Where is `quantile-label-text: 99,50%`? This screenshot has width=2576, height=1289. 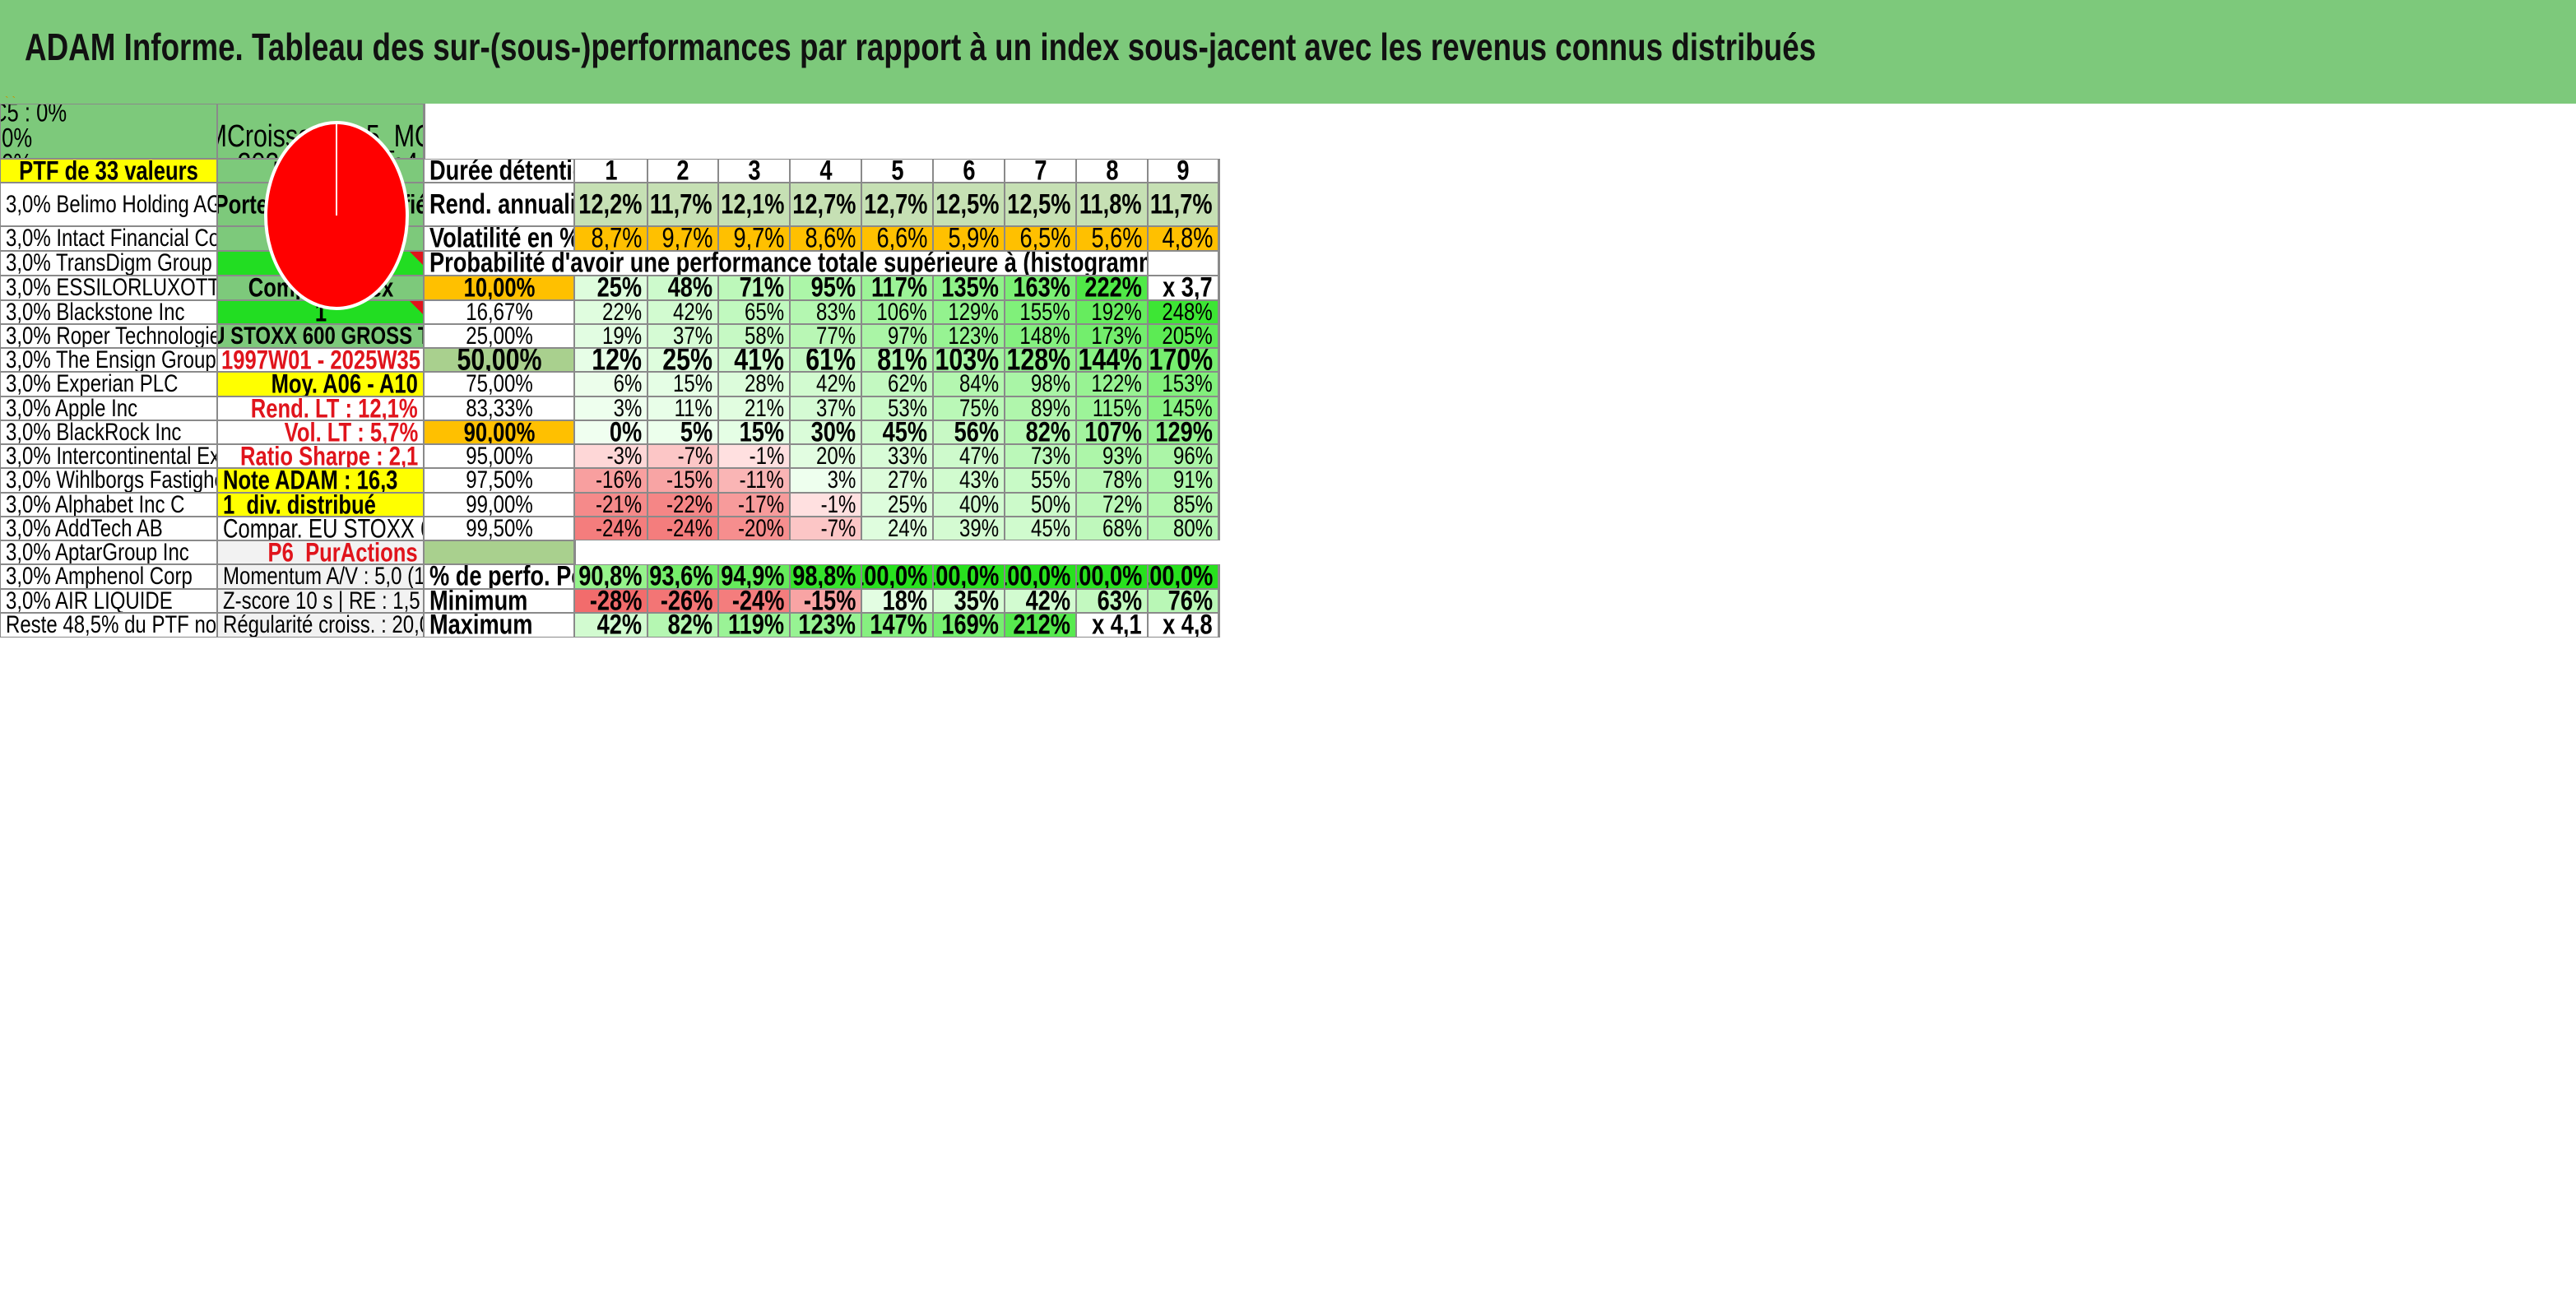 quantile-label-text: 99,50% is located at coordinates (499, 528).